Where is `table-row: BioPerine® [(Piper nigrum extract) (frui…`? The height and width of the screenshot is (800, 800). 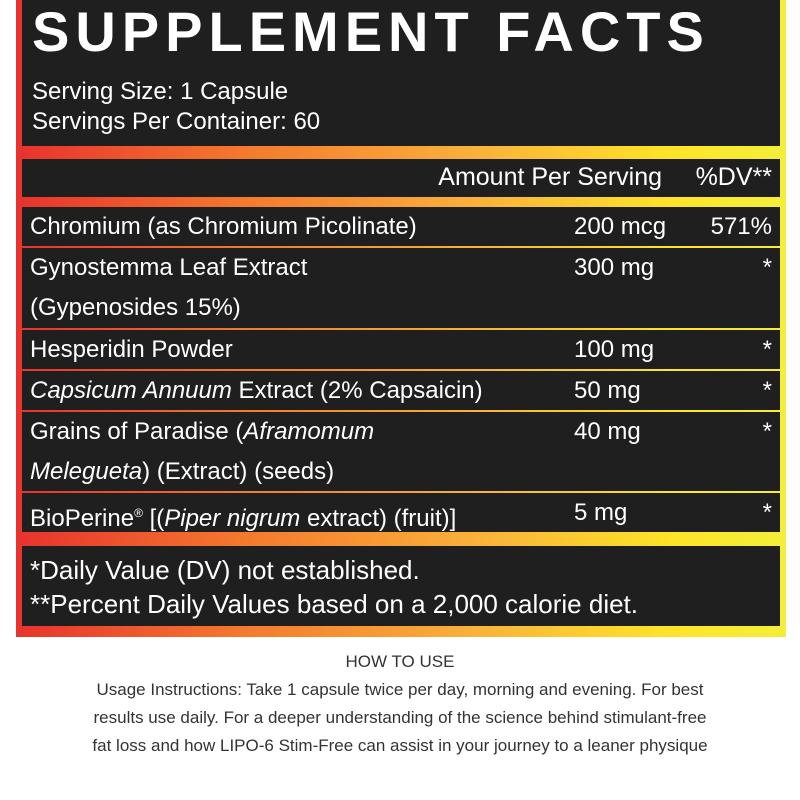 table-row: BioPerine® [(Piper nigrum extract) (frui… is located at coordinates (401, 512).